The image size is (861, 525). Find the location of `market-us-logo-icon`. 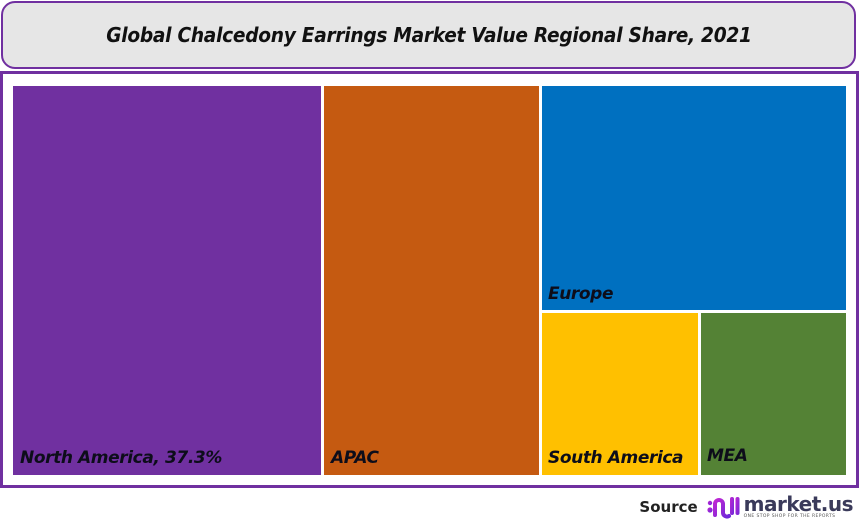

market-us-logo-icon is located at coordinates (723, 508).